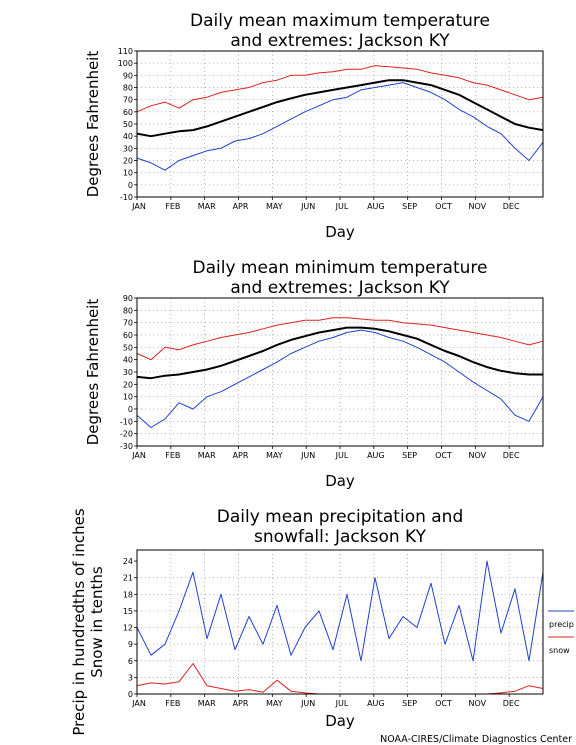 This screenshot has height=745, width=576. What do you see at coordinates (340, 517) in the screenshot?
I see `chart-title-line: Daily mean precipitation and` at bounding box center [340, 517].